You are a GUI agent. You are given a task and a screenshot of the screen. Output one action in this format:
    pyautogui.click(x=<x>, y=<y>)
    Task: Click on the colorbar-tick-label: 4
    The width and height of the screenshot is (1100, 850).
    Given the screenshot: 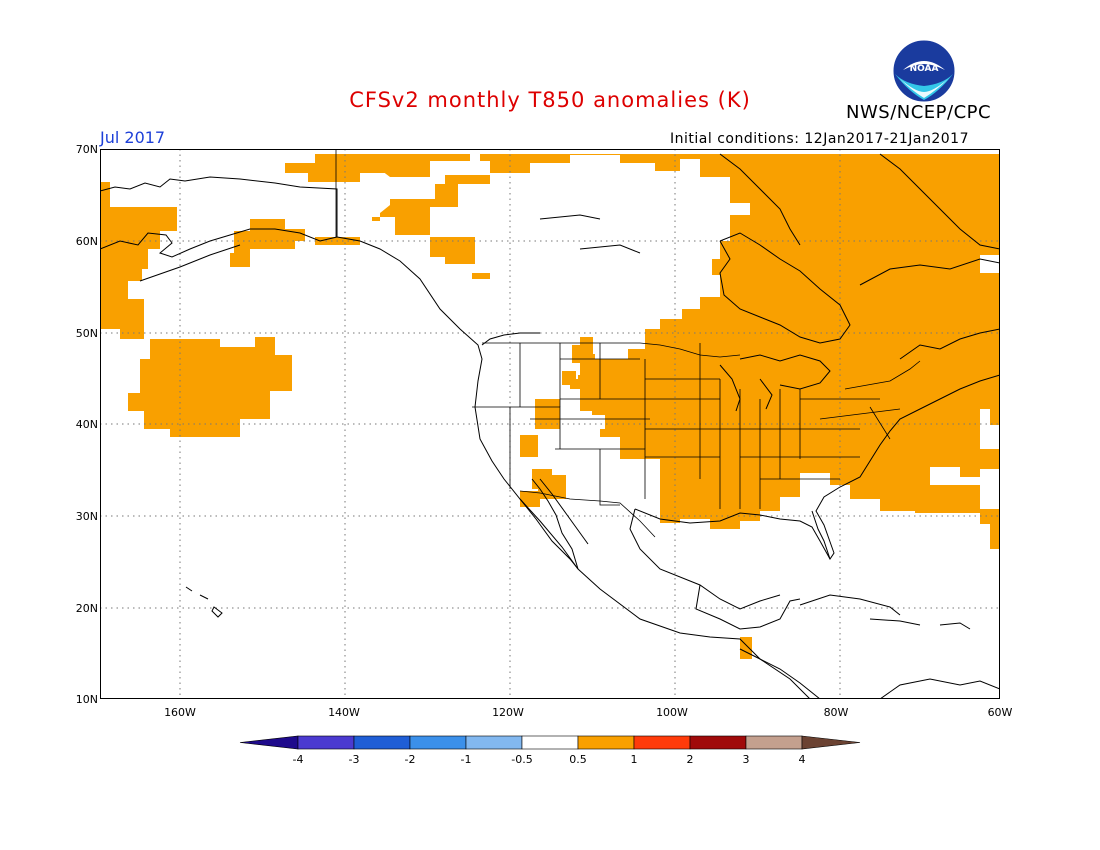 What is the action you would take?
    pyautogui.click(x=802, y=759)
    